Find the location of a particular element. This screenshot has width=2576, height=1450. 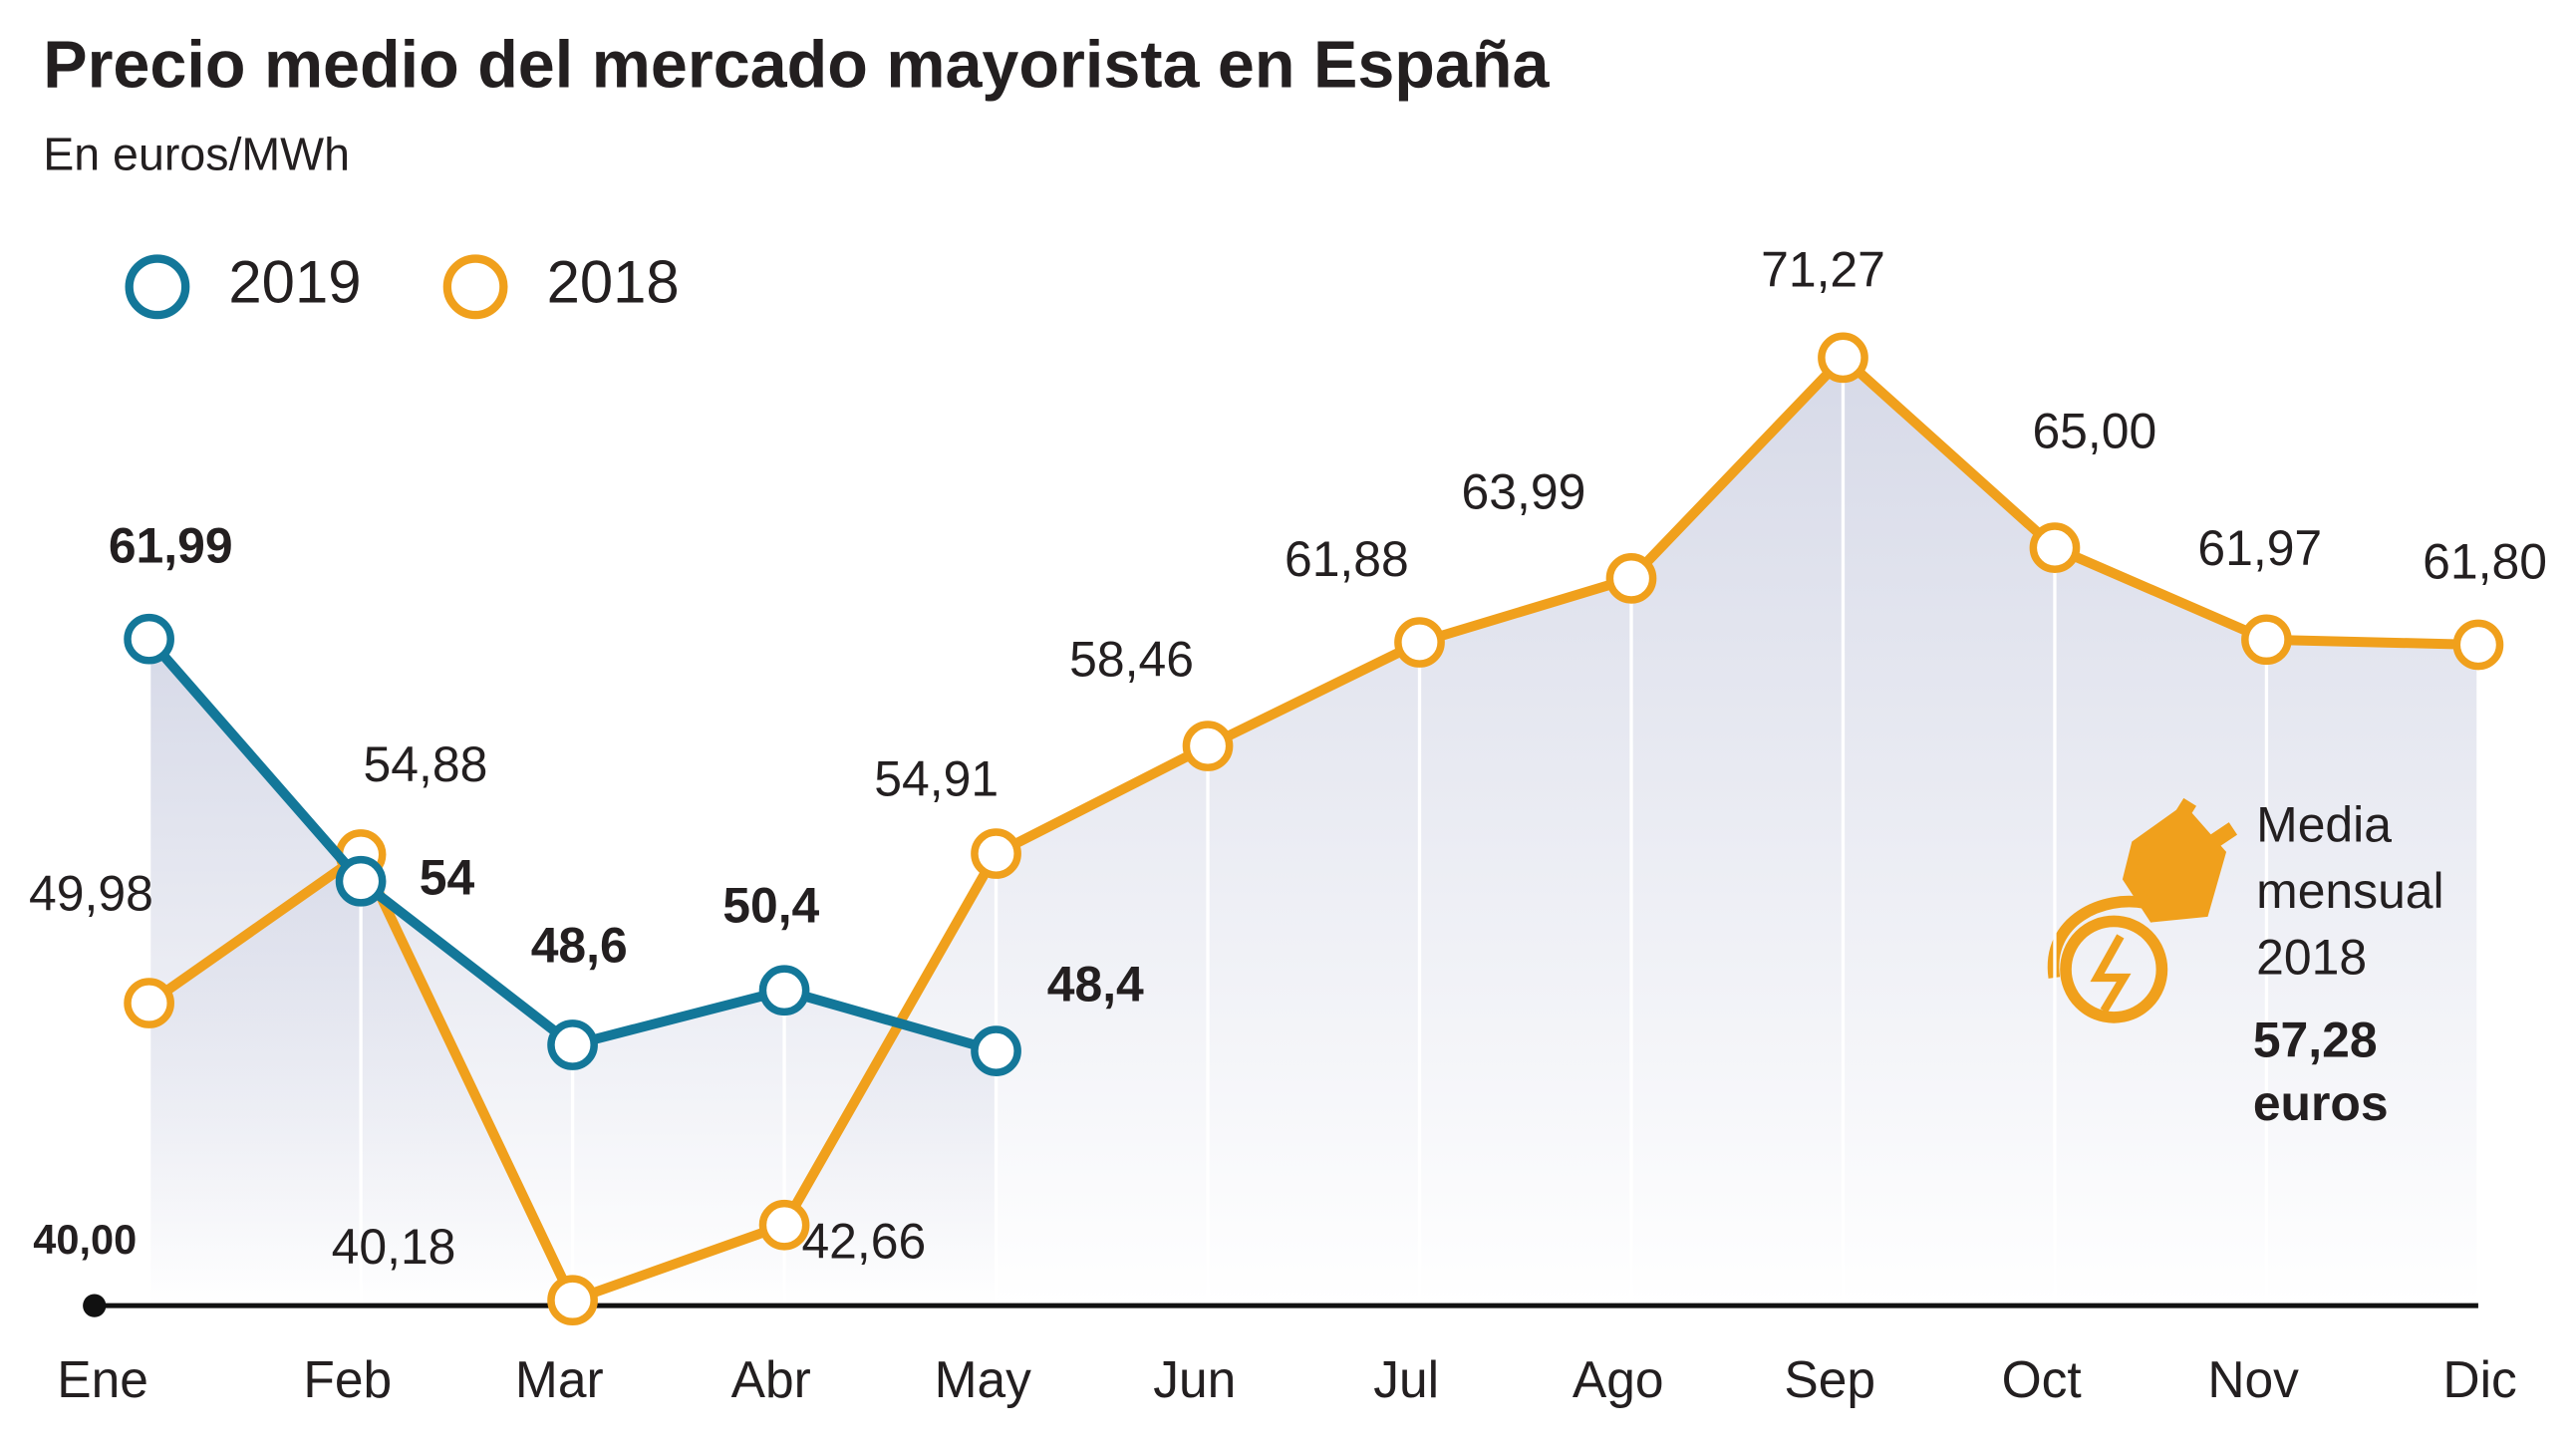

value-label: 71,27 is located at coordinates (1823, 269).